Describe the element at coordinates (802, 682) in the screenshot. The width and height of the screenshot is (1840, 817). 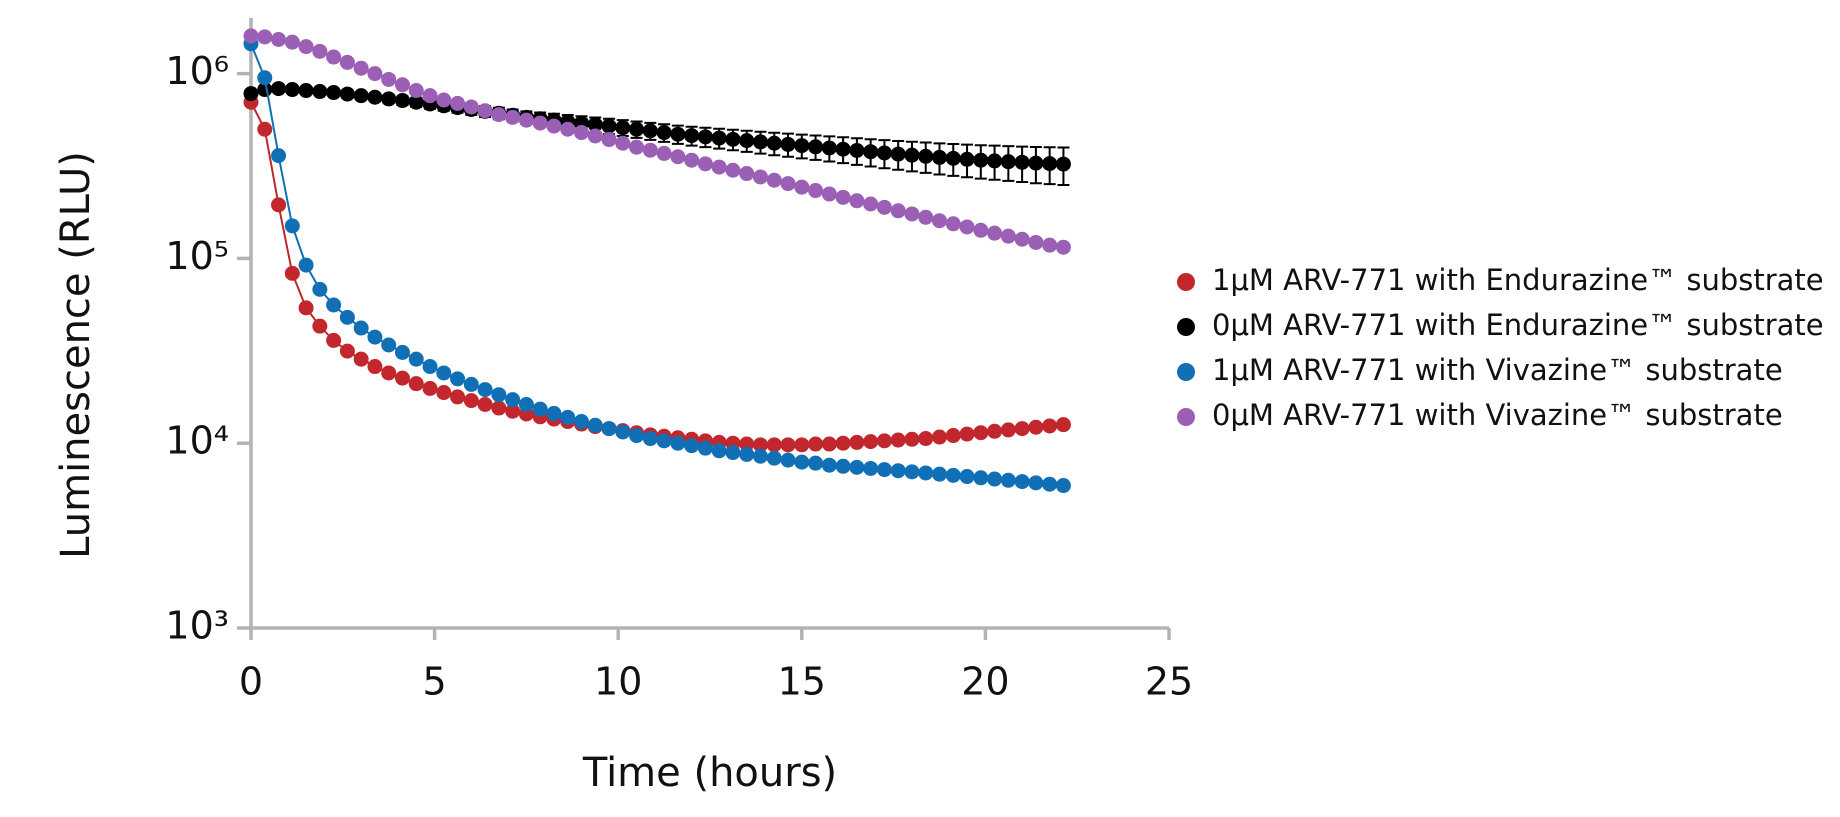
I see `x-tick-label: 15` at that location.